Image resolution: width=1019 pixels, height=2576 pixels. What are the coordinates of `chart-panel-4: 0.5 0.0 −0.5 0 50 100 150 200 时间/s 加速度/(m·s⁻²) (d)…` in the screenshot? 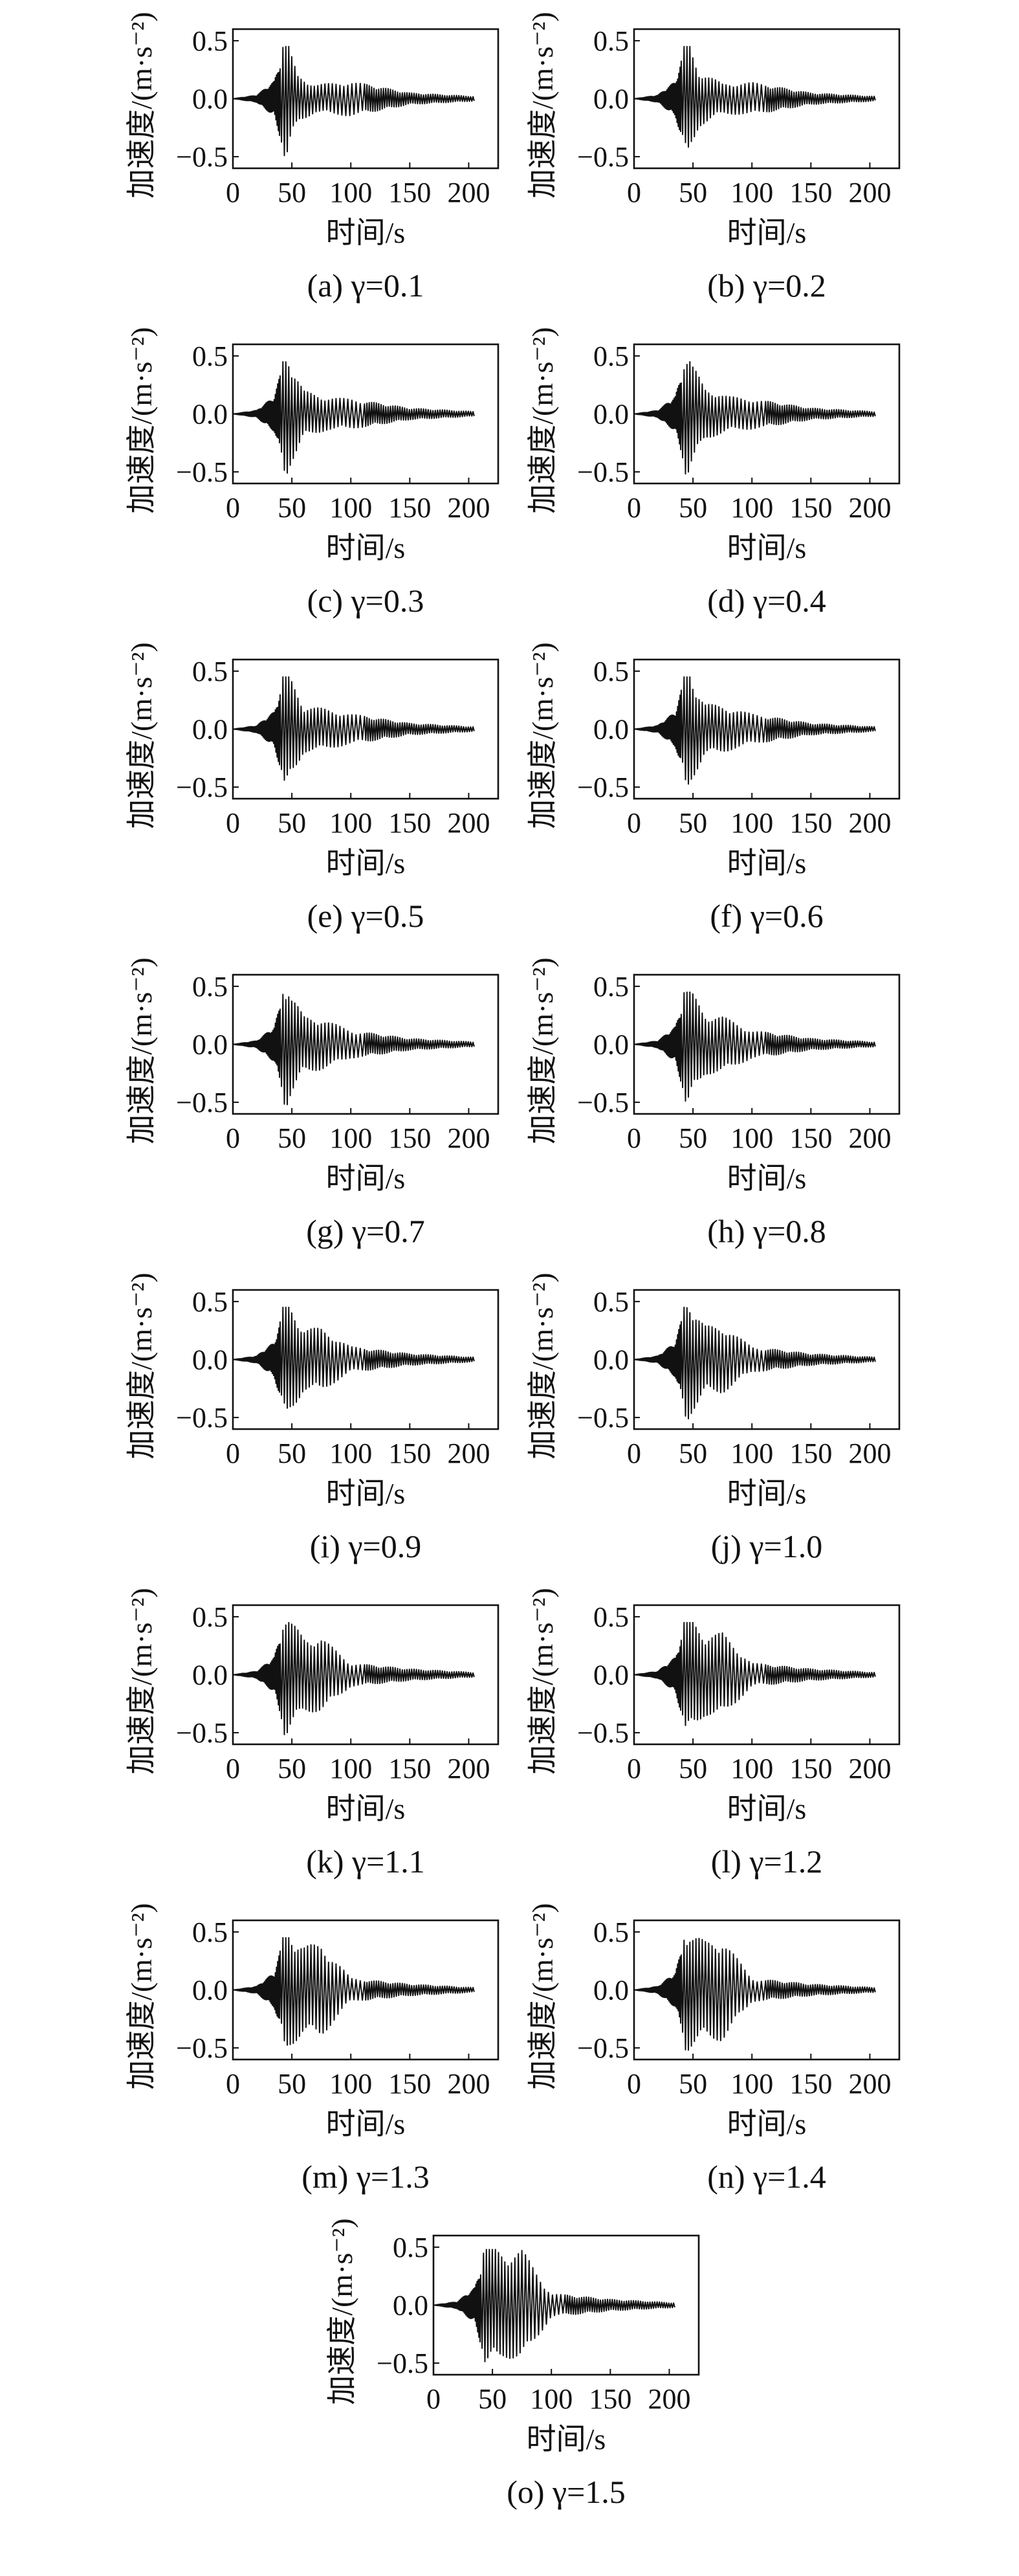 It's located at (705, 487).